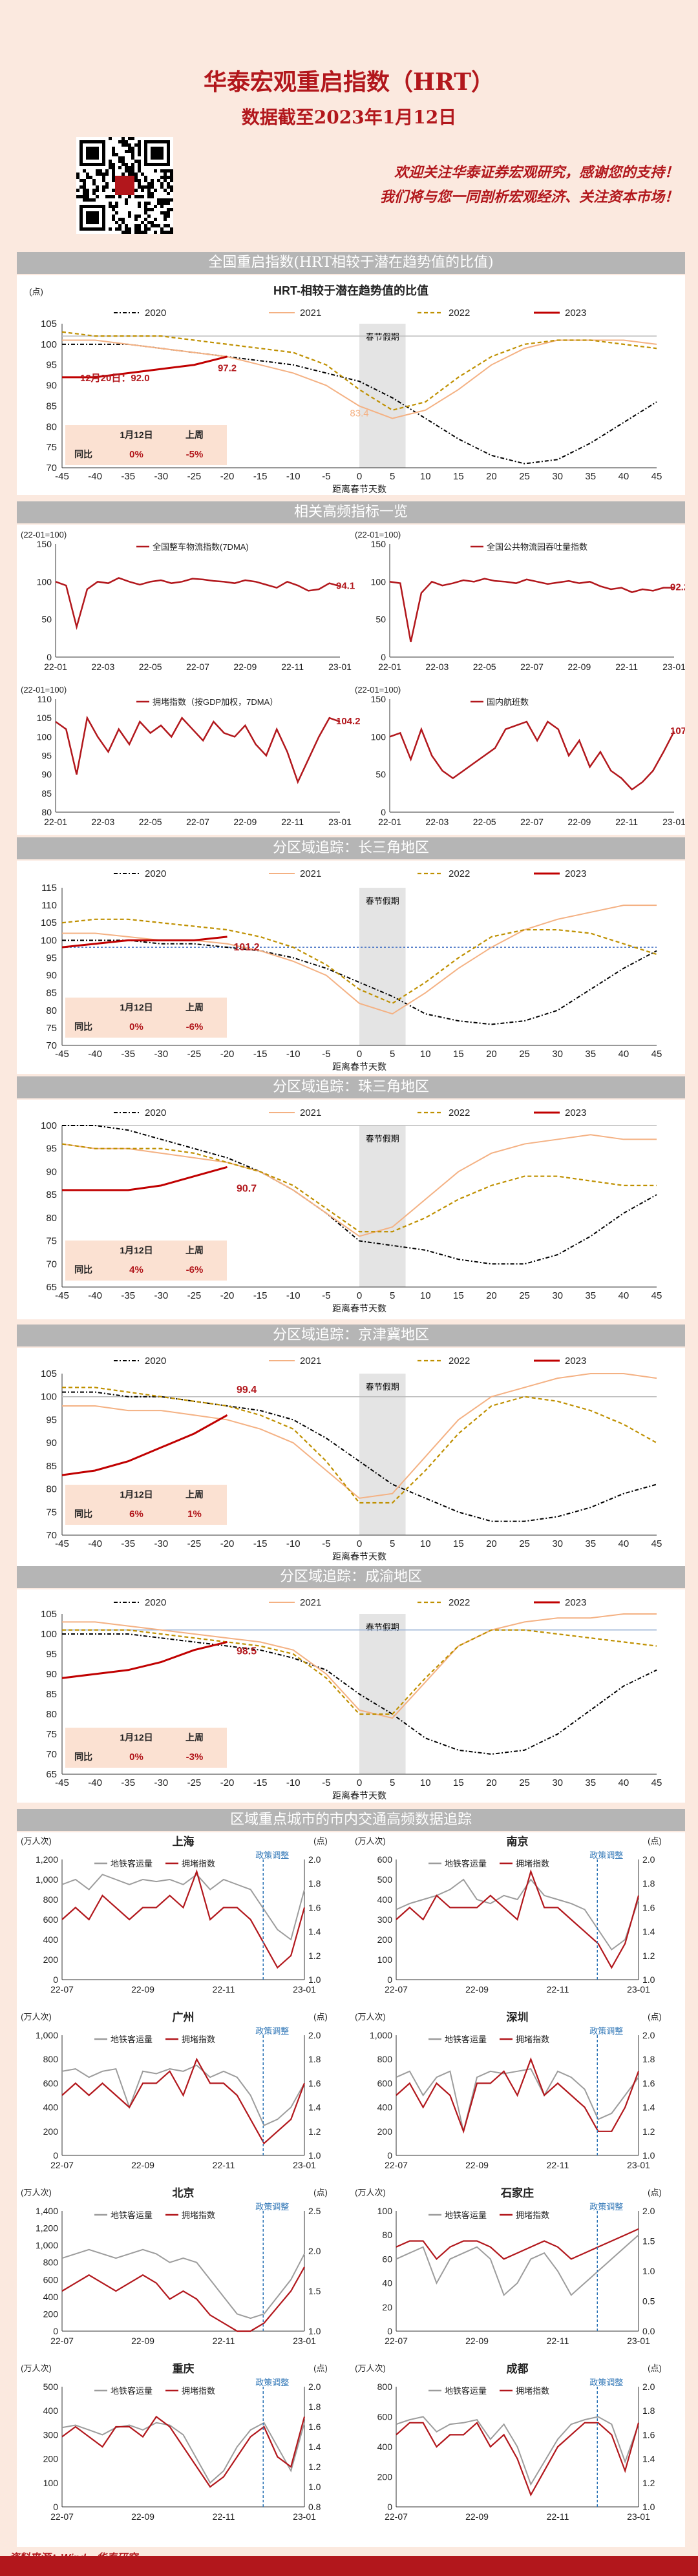  Describe the element at coordinates (673, 822) in the screenshot. I see `hf-x-tick: 23-01` at that location.